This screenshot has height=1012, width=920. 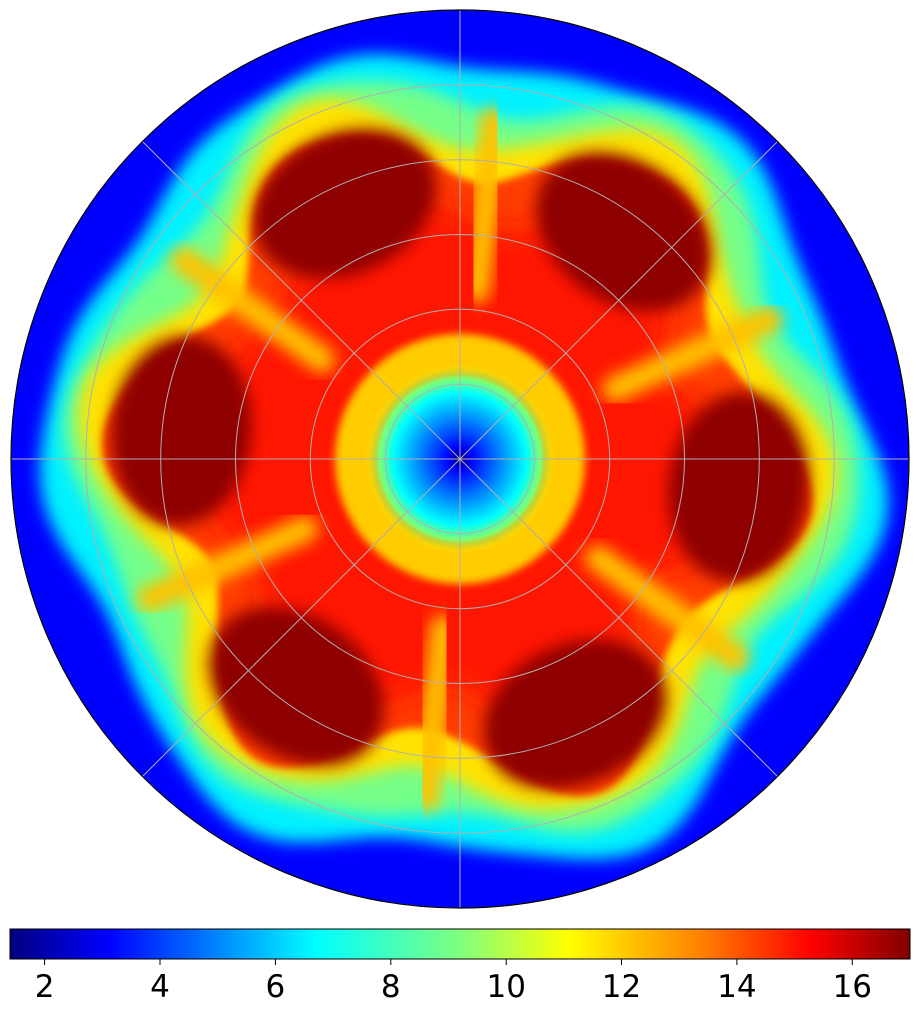 I want to click on colorbar-tick-label: 10, so click(x=505, y=987).